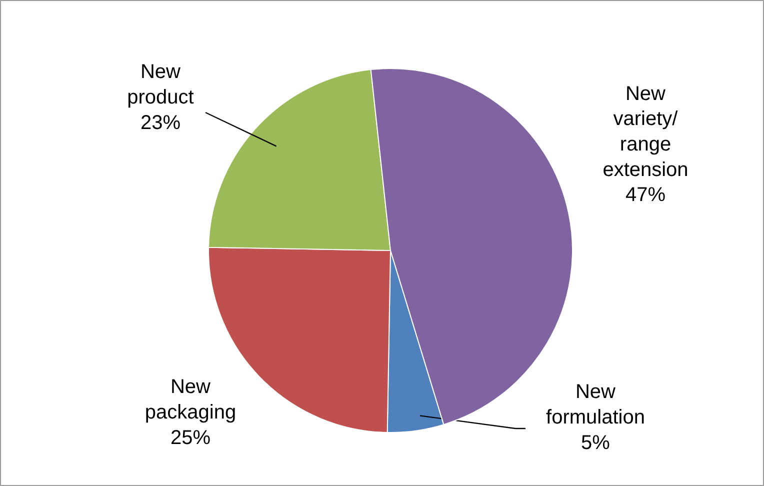  Describe the element at coordinates (190, 437) in the screenshot. I see `data-label: 25%` at that location.